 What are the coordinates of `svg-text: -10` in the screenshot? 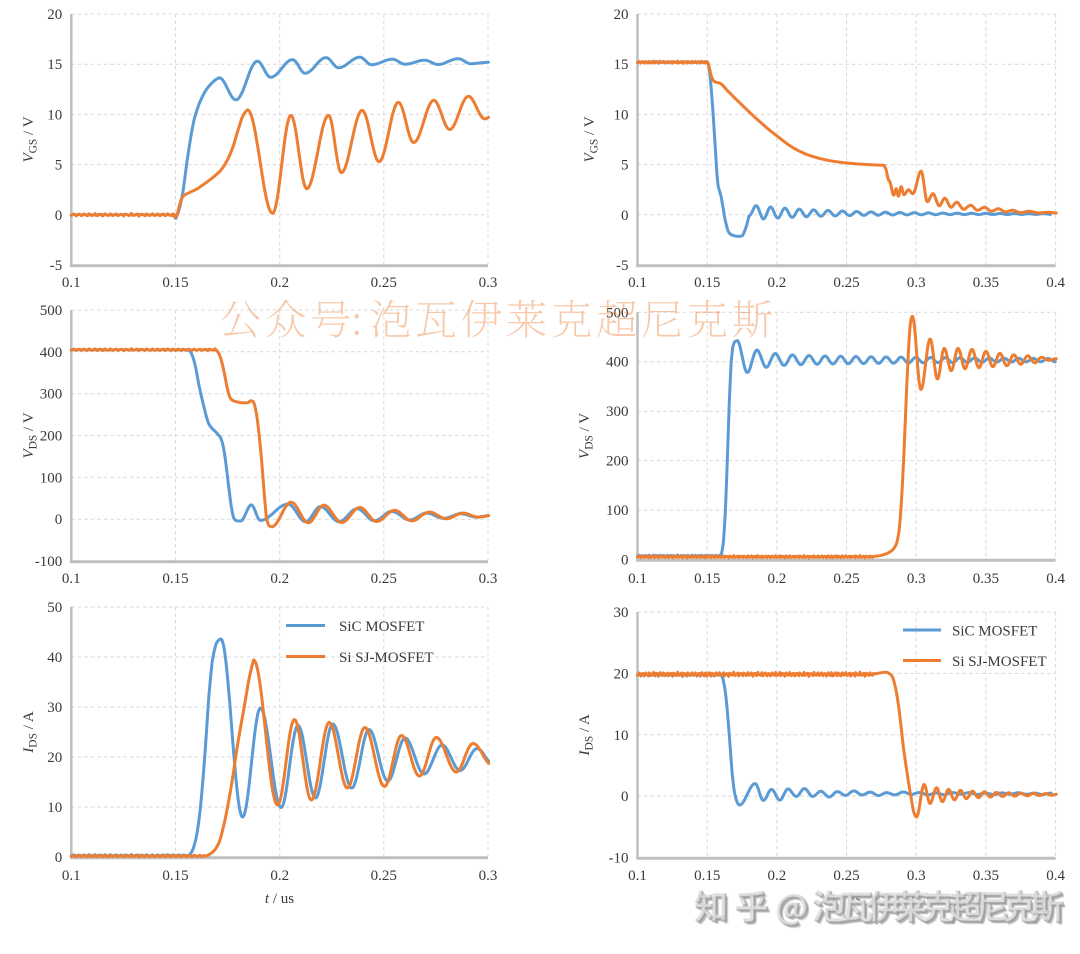 It's located at (619, 859).